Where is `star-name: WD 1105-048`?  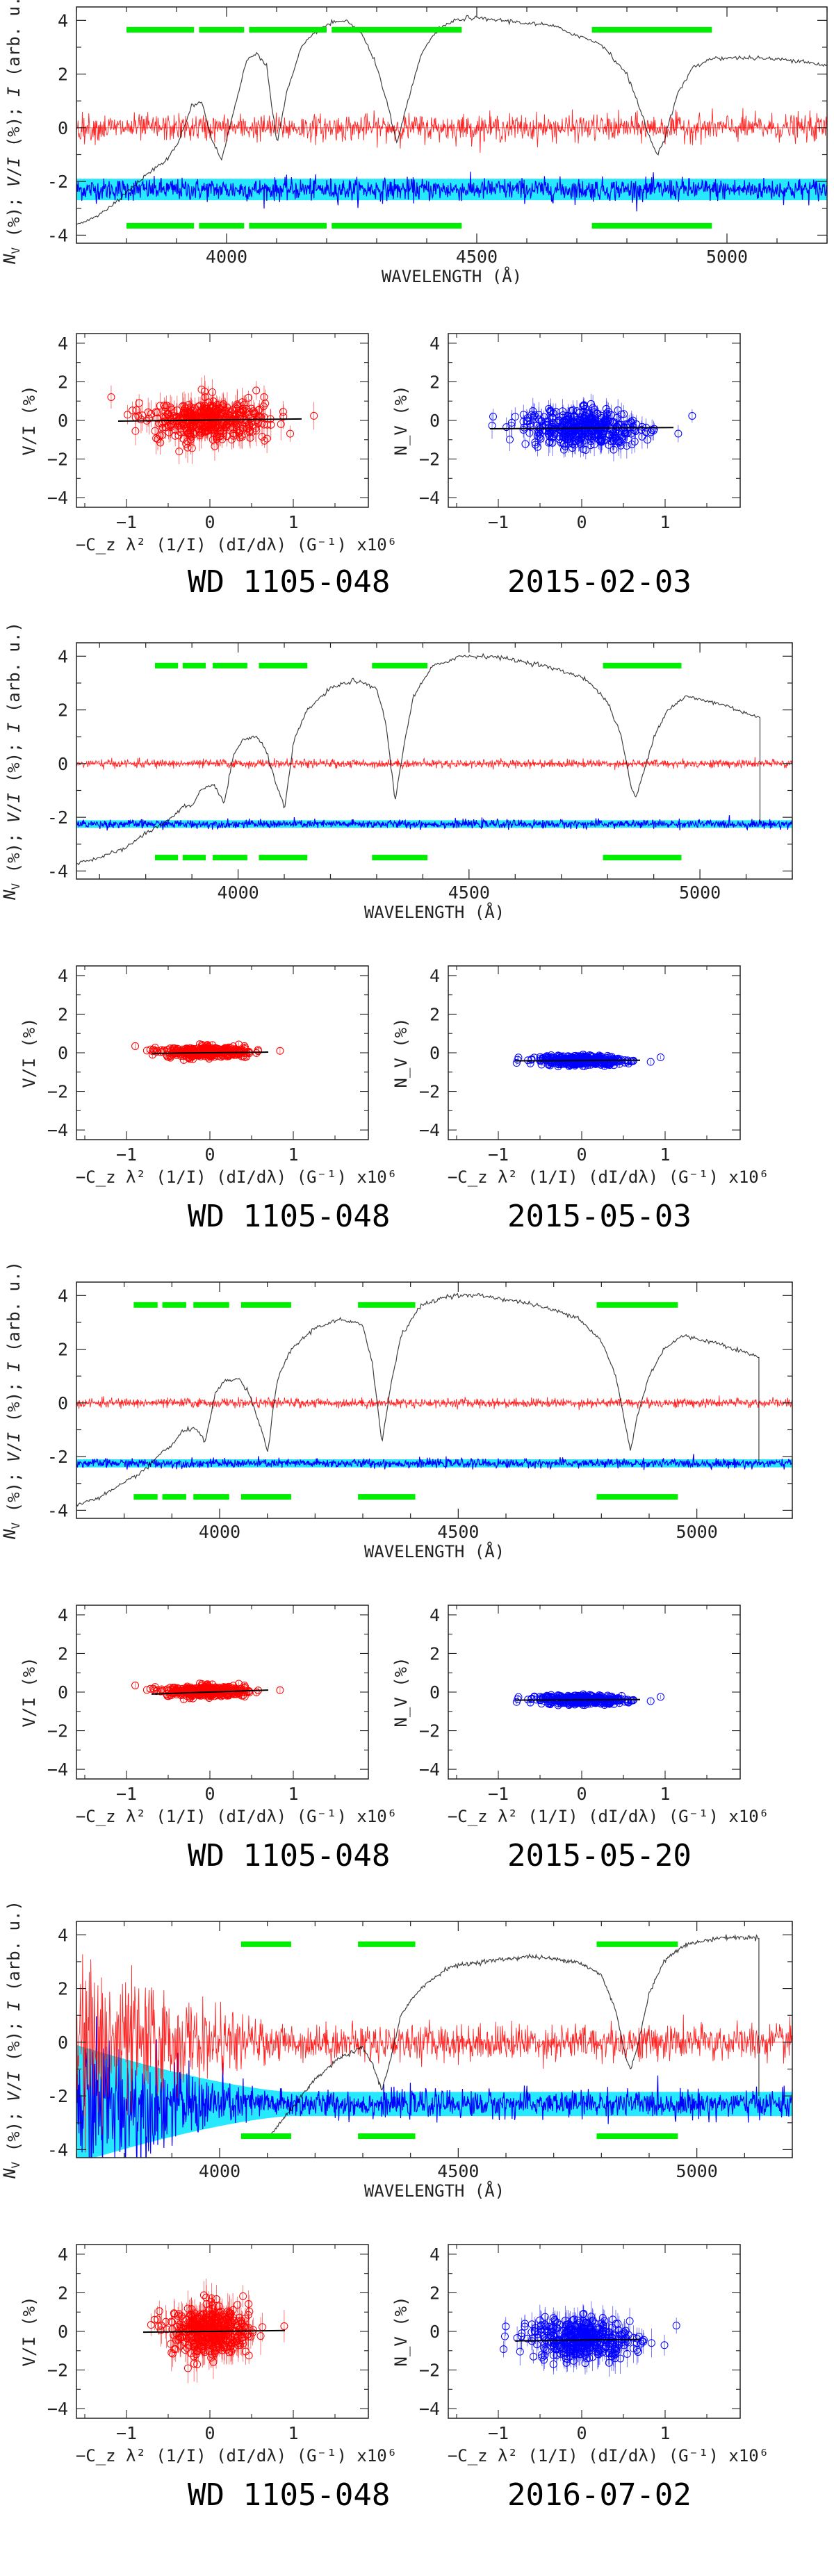
star-name: WD 1105-048 is located at coordinates (289, 1216).